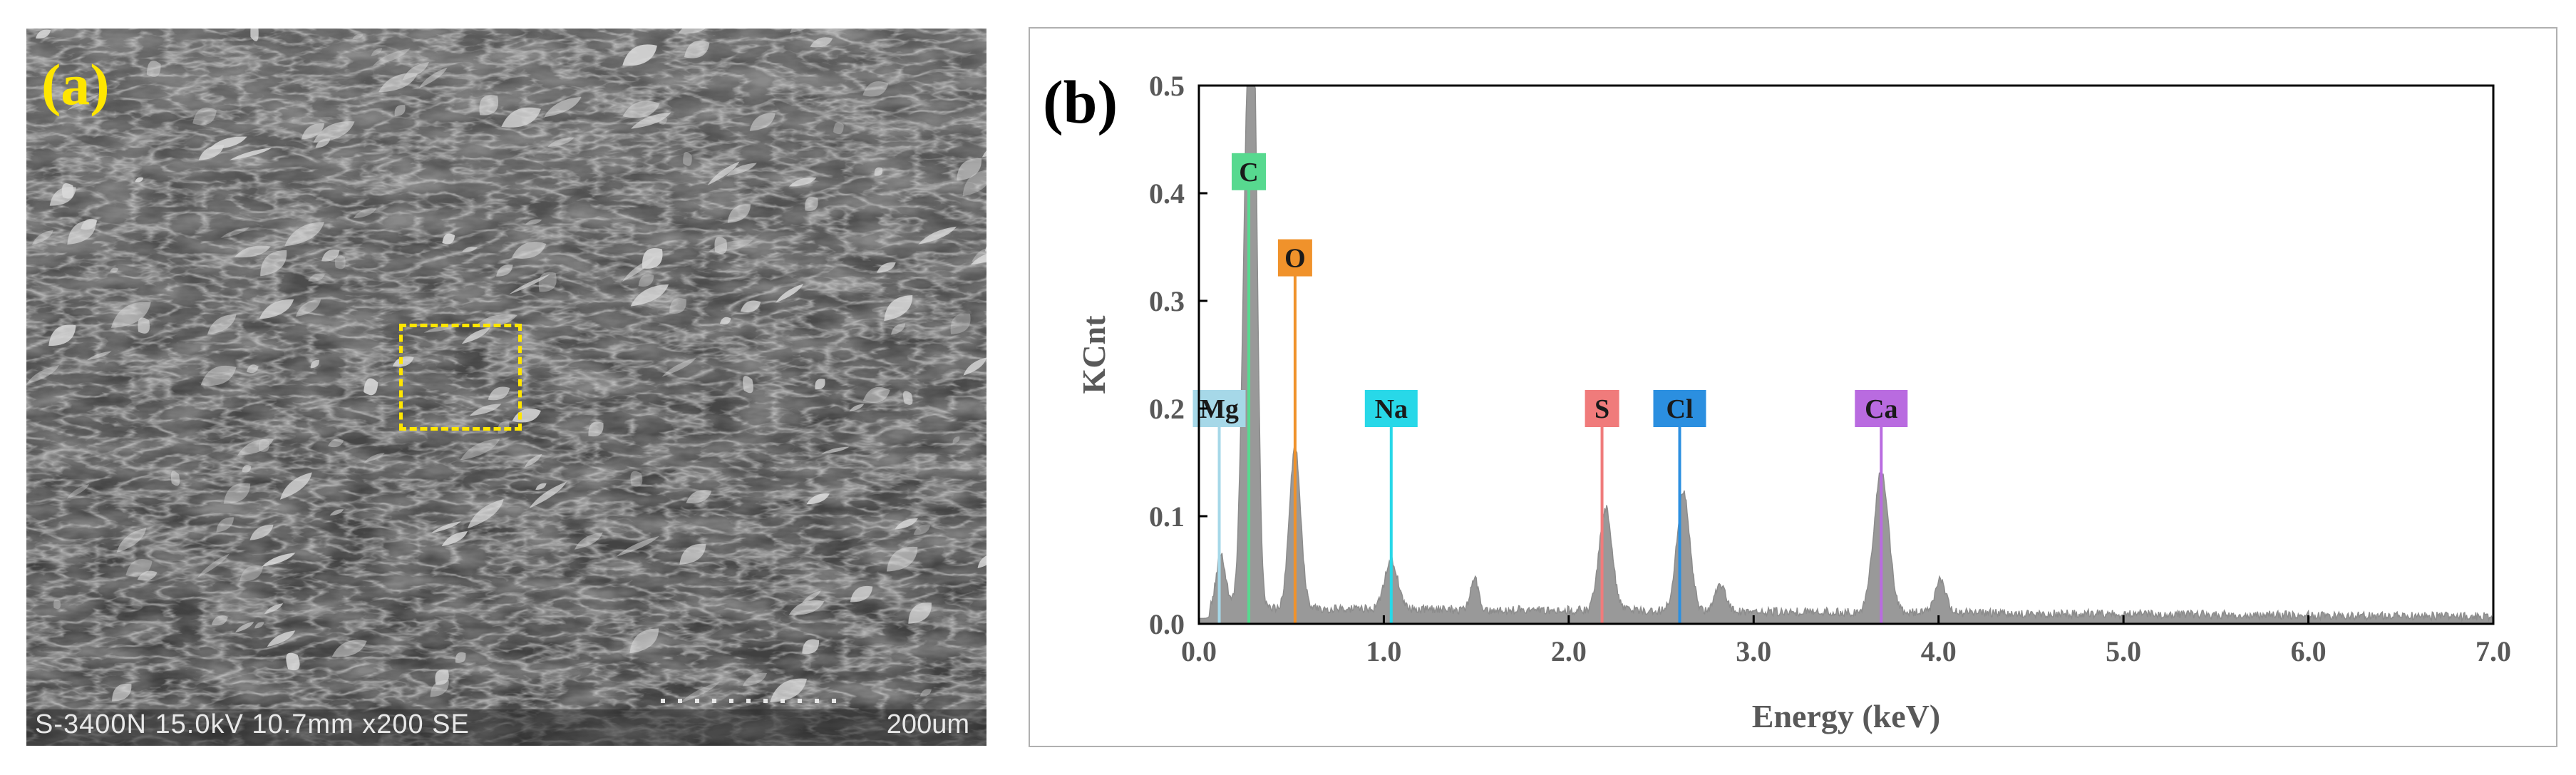  What do you see at coordinates (1881, 409) in the screenshot?
I see `marker-box-ca` at bounding box center [1881, 409].